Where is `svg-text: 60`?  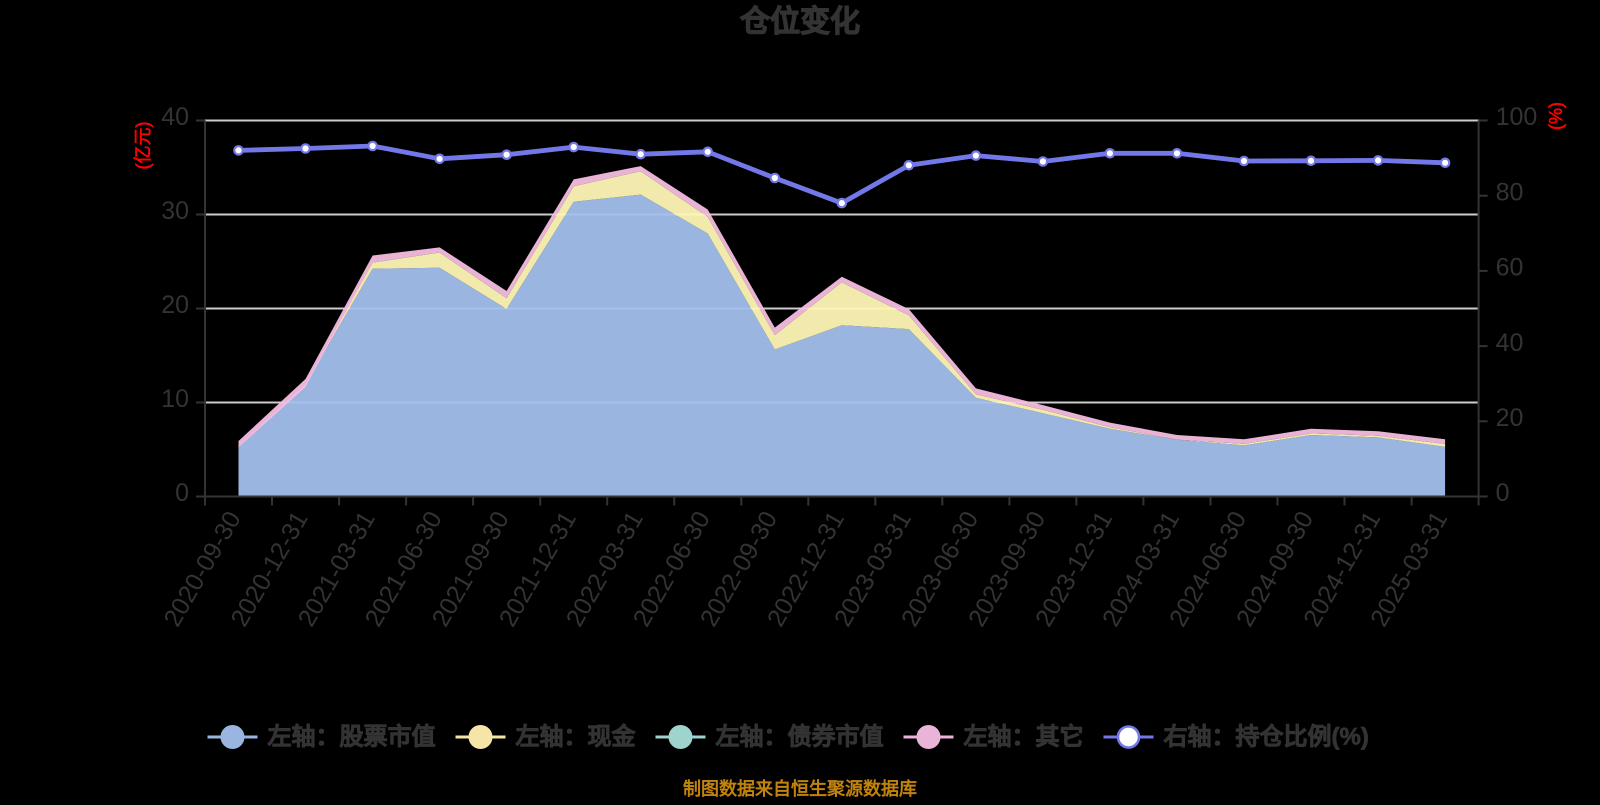
svg-text: 60 is located at coordinates (1510, 268).